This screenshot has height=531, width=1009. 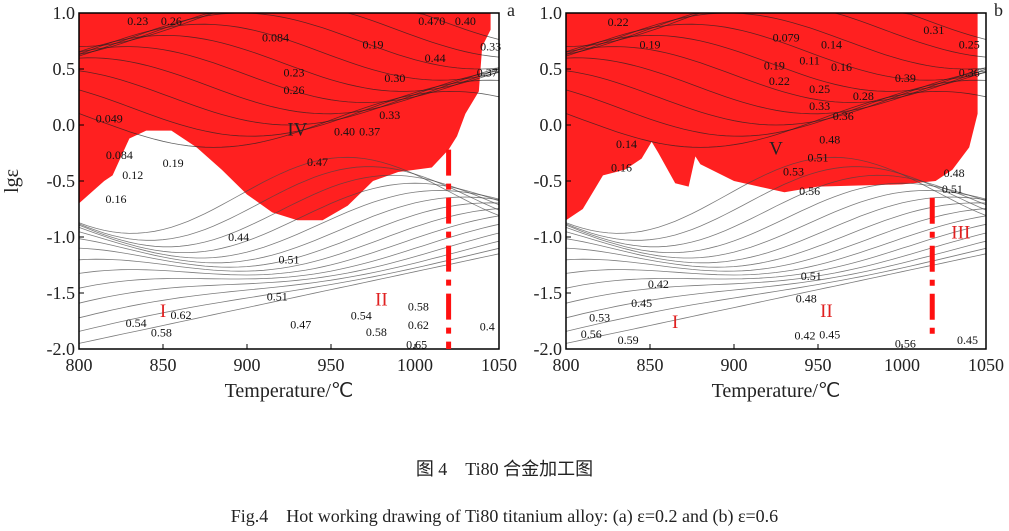 What do you see at coordinates (487, 72) in the screenshot?
I see `contour-label: 0.37` at bounding box center [487, 72].